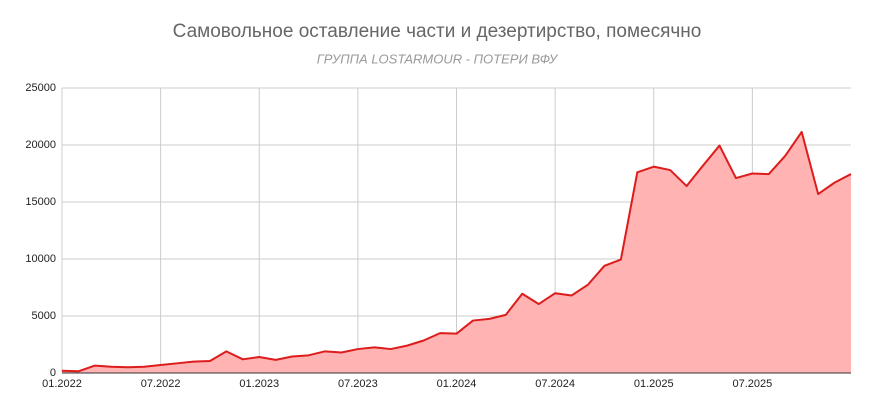 The height and width of the screenshot is (414, 873). Describe the element at coordinates (752, 384) in the screenshot. I see `x-tick-label: 07.2025` at that location.